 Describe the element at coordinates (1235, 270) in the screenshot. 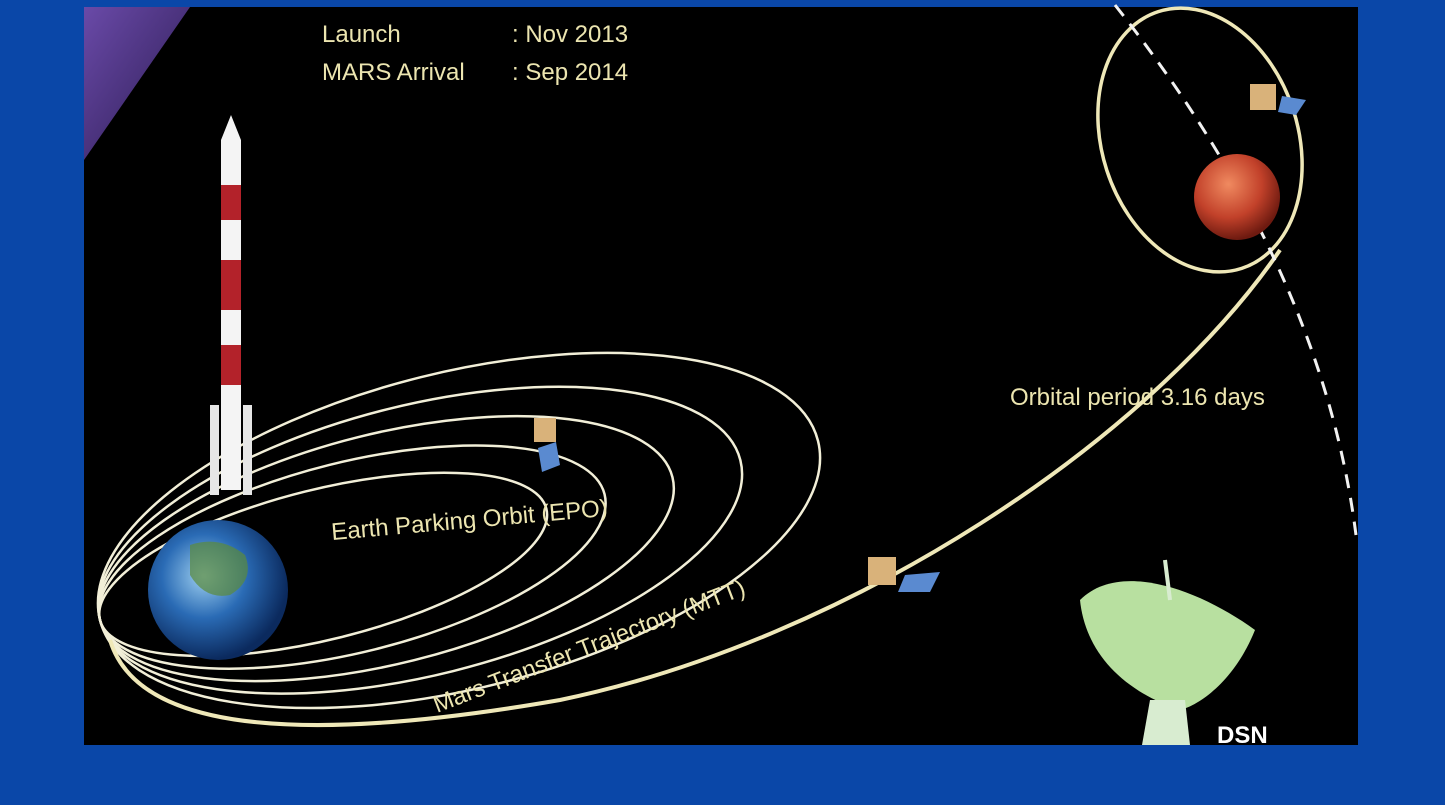

I see `mars-path` at that location.